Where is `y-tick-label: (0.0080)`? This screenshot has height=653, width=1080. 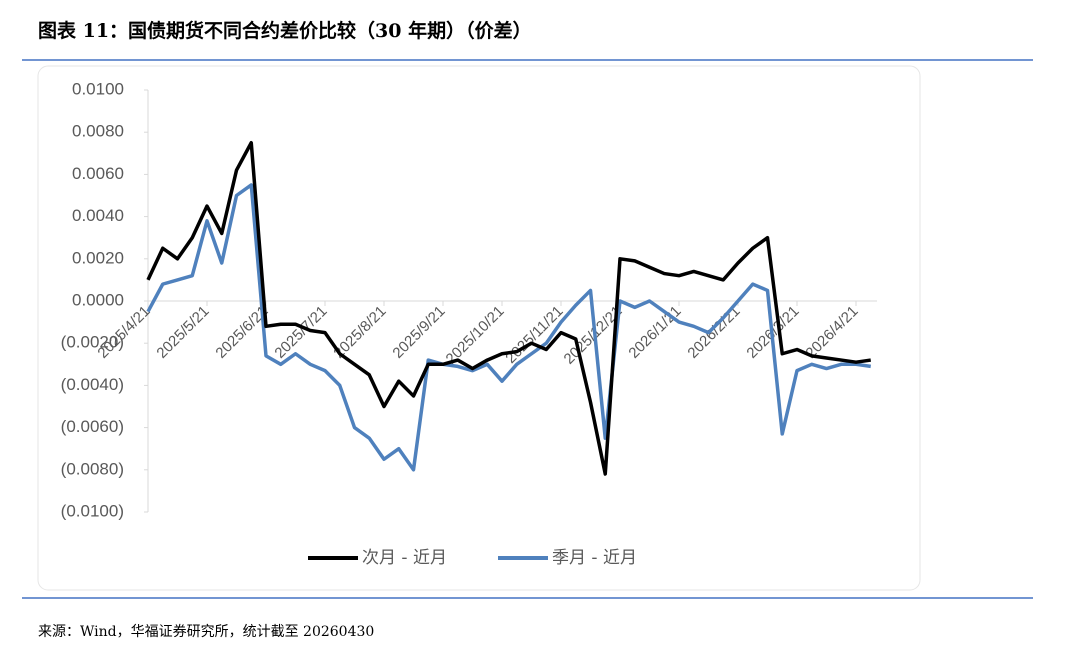
y-tick-label: (0.0080) is located at coordinates (92, 468).